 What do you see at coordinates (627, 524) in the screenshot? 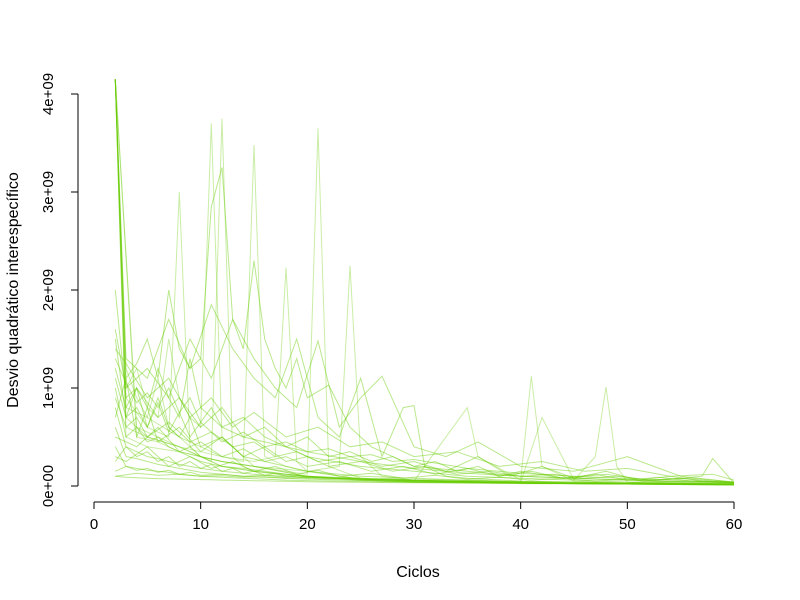
I see `x-tick-label: 50` at bounding box center [627, 524].